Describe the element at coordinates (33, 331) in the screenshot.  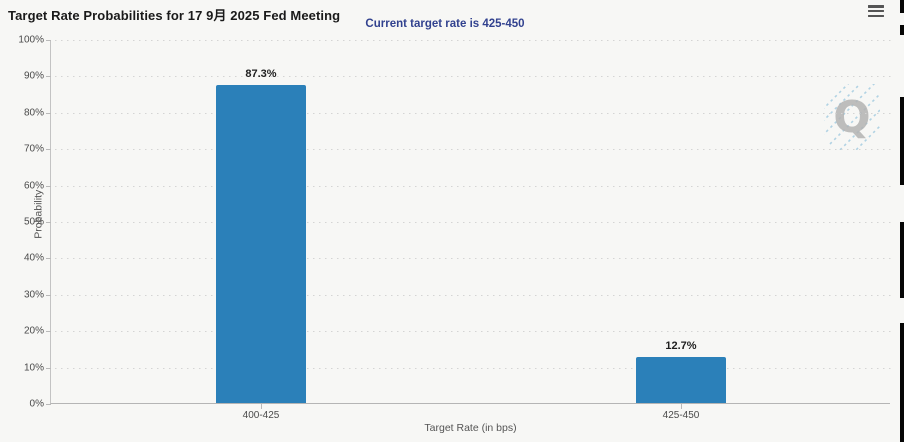
I see `y-axis-tick-label: 20%` at that location.